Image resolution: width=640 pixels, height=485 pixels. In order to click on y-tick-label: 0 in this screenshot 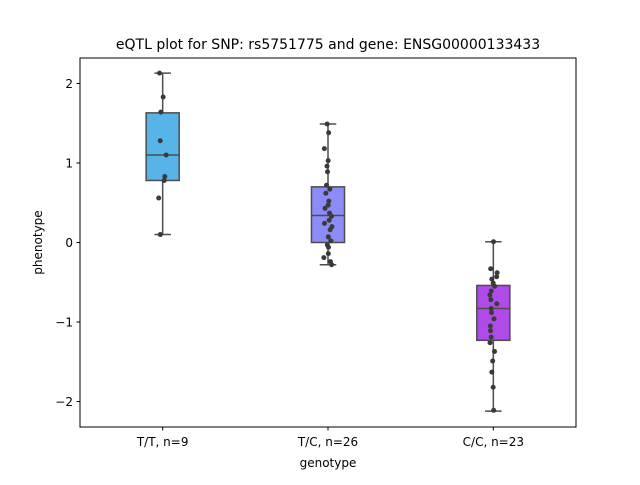, I will do `click(69, 243)`.